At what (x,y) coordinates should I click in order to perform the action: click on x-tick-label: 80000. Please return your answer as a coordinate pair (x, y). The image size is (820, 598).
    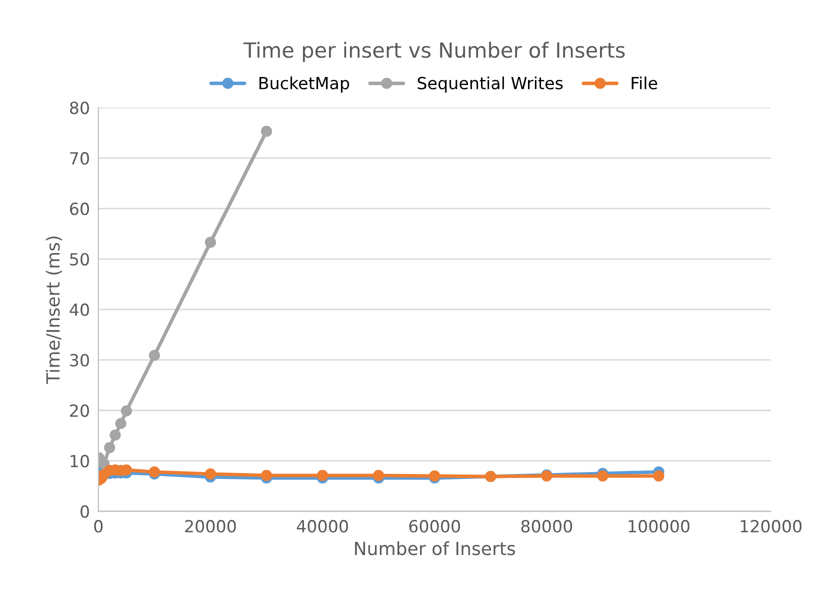
    Looking at the image, I should click on (546, 526).